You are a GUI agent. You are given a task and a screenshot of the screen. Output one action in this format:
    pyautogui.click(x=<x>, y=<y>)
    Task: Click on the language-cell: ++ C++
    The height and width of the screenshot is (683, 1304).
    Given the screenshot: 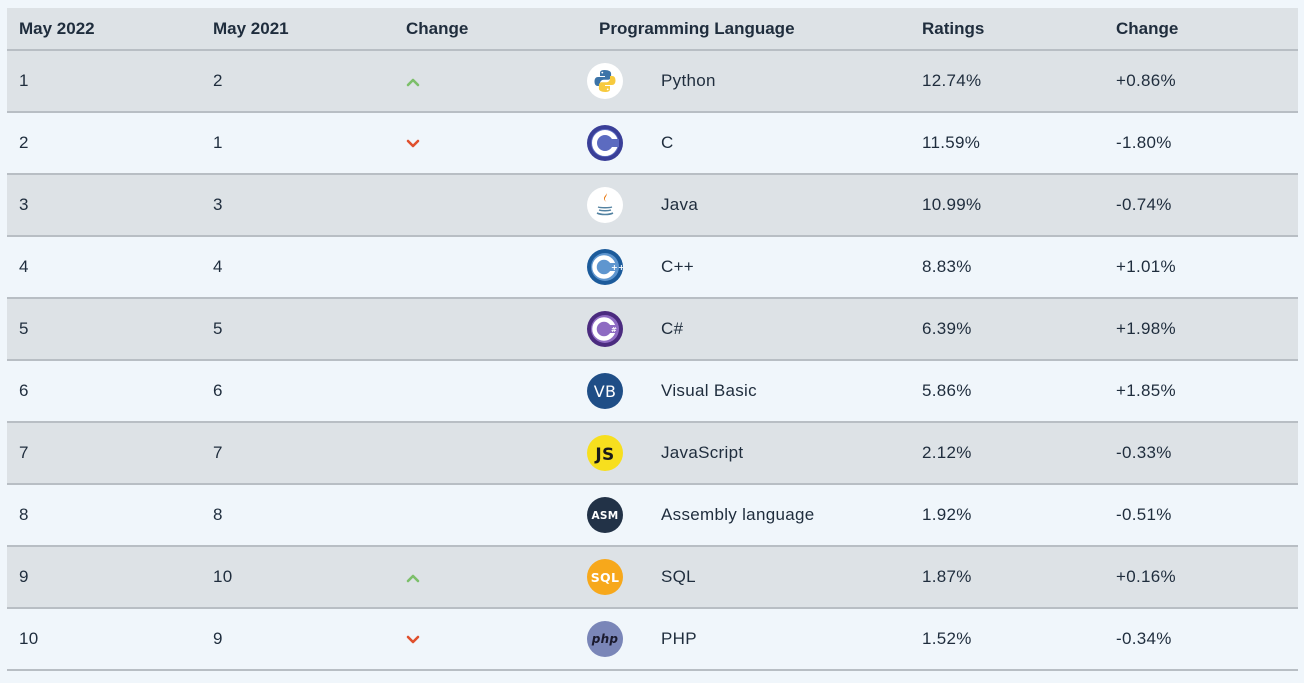 What is the action you would take?
    pyautogui.click(x=748, y=267)
    